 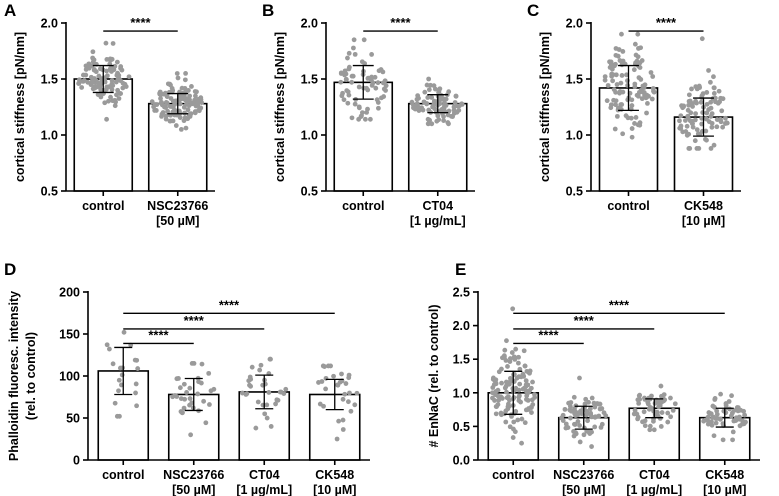 I want to click on y-tick-label: 2.5, so click(x=461, y=293).